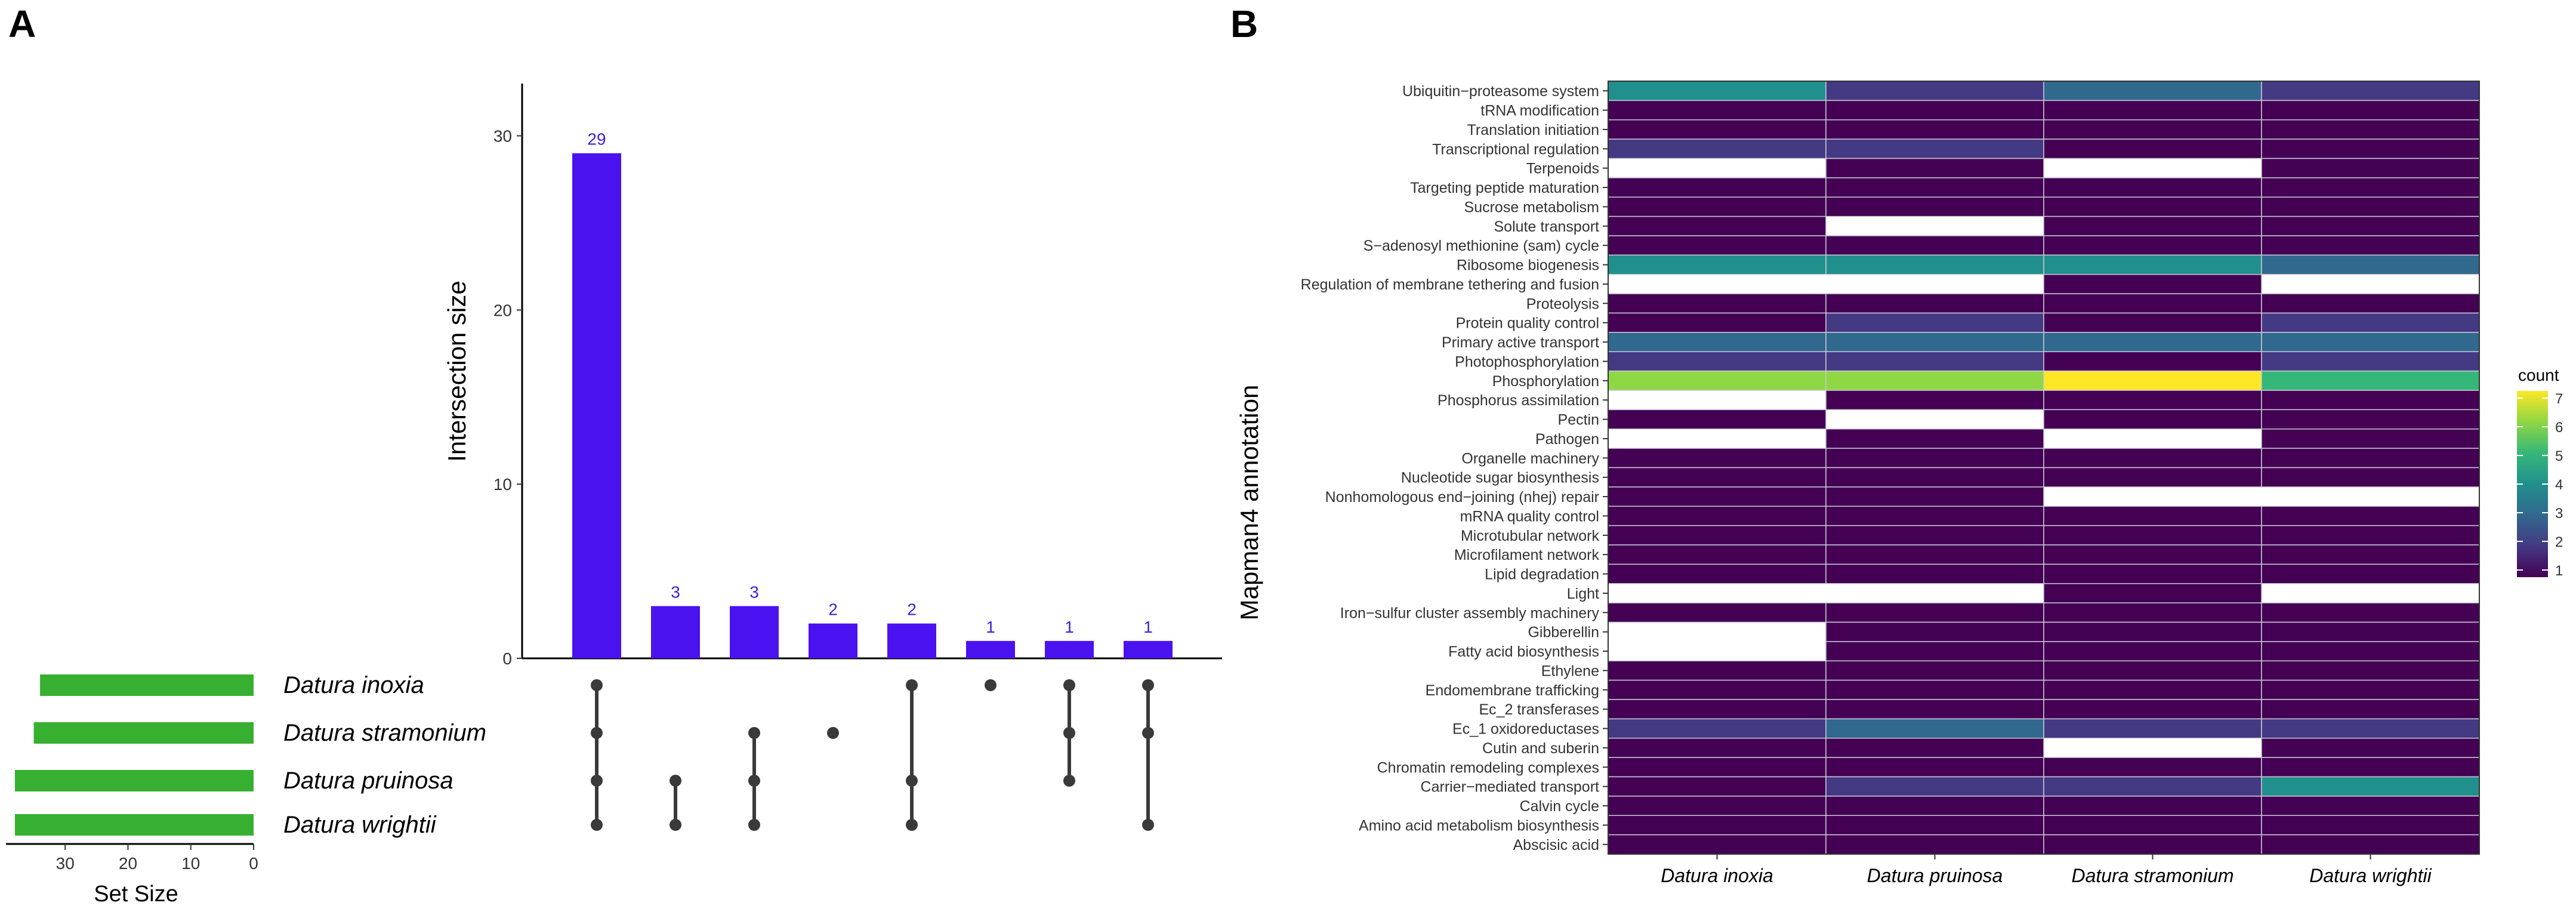 The image size is (2576, 912). What do you see at coordinates (254, 863) in the screenshot?
I see `set-size-tick-label: 0` at bounding box center [254, 863].